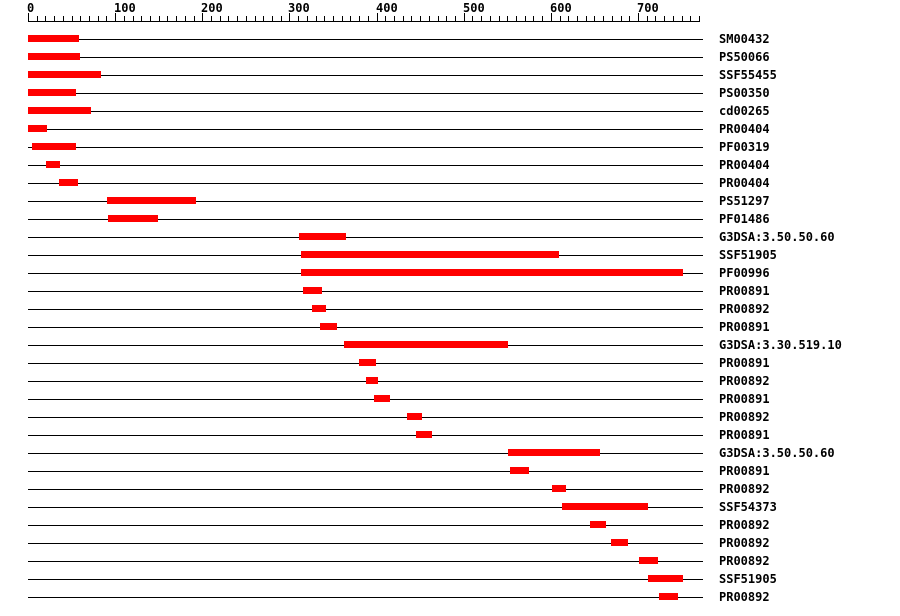 The height and width of the screenshot is (616, 900). What do you see at coordinates (744, 111) in the screenshot?
I see `feature-row-label: cd00265` at bounding box center [744, 111].